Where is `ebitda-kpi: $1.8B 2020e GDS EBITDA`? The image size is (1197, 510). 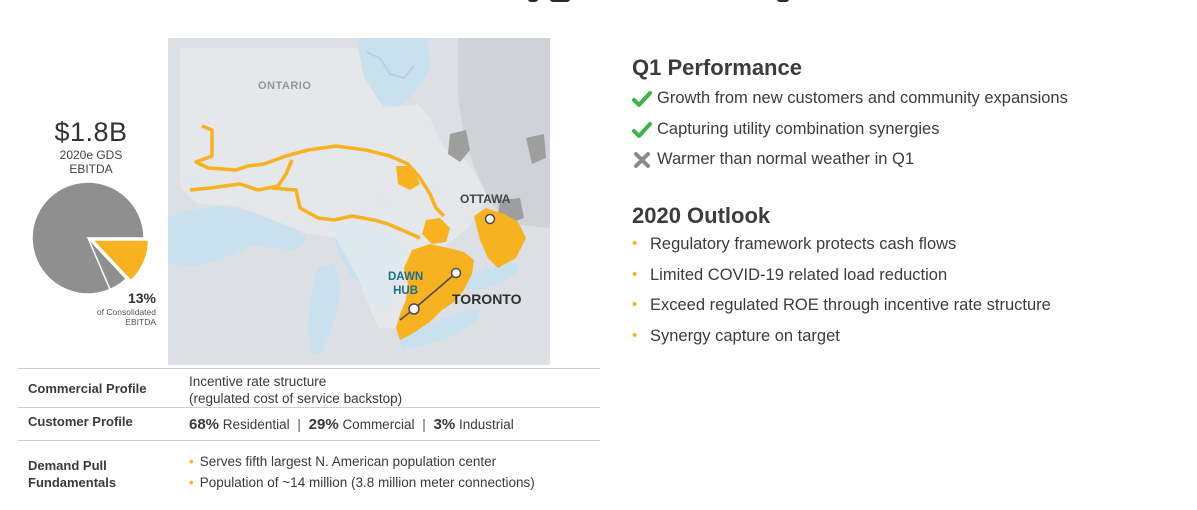
ebitda-kpi: $1.8B 2020e GDS EBITDA is located at coordinates (91, 146).